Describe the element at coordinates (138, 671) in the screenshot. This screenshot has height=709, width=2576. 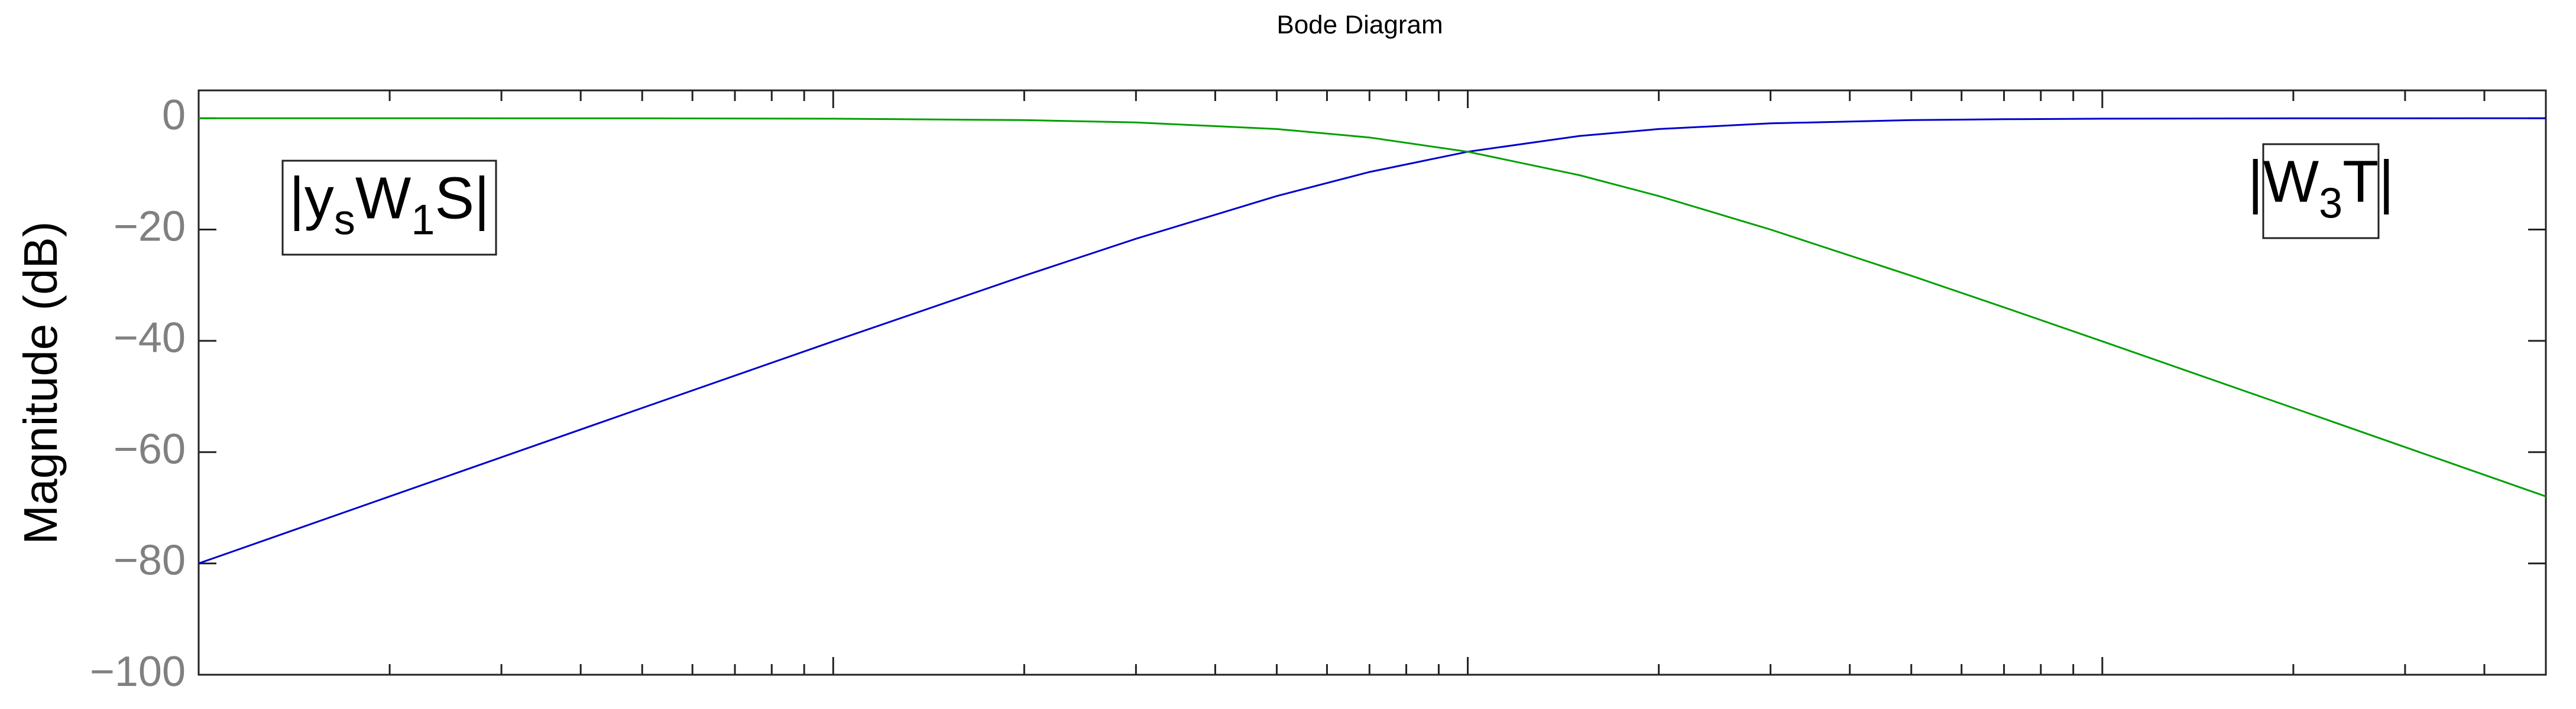
I see `y-tick-label: −100` at that location.